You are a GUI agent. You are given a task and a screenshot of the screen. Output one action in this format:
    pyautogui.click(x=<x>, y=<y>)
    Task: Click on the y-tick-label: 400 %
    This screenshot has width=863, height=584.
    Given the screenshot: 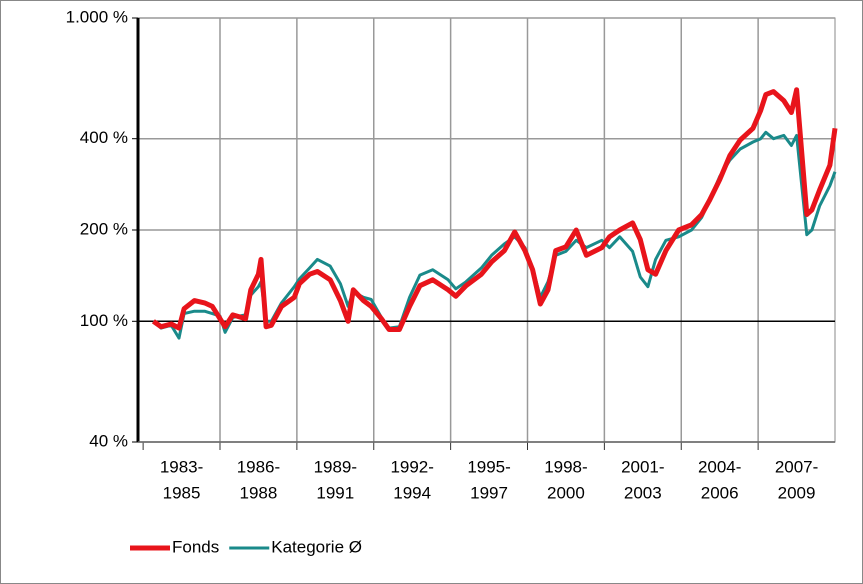 What is the action you would take?
    pyautogui.click(x=104, y=137)
    